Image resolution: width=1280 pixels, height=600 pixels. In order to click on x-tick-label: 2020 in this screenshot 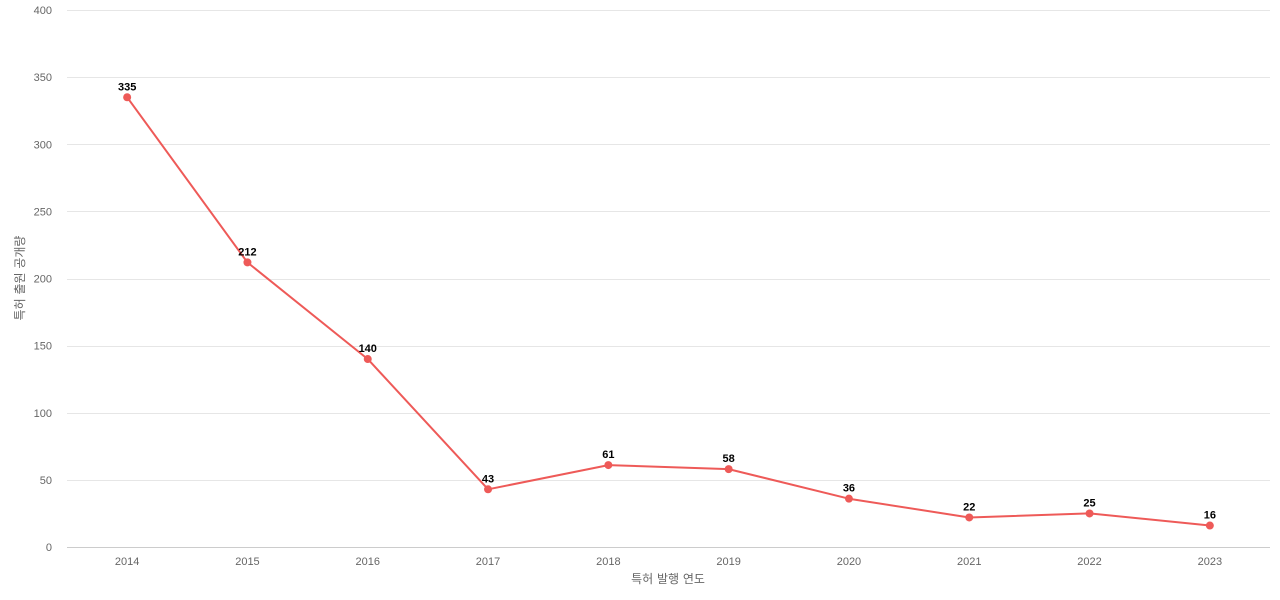, I will do `click(849, 562)`.